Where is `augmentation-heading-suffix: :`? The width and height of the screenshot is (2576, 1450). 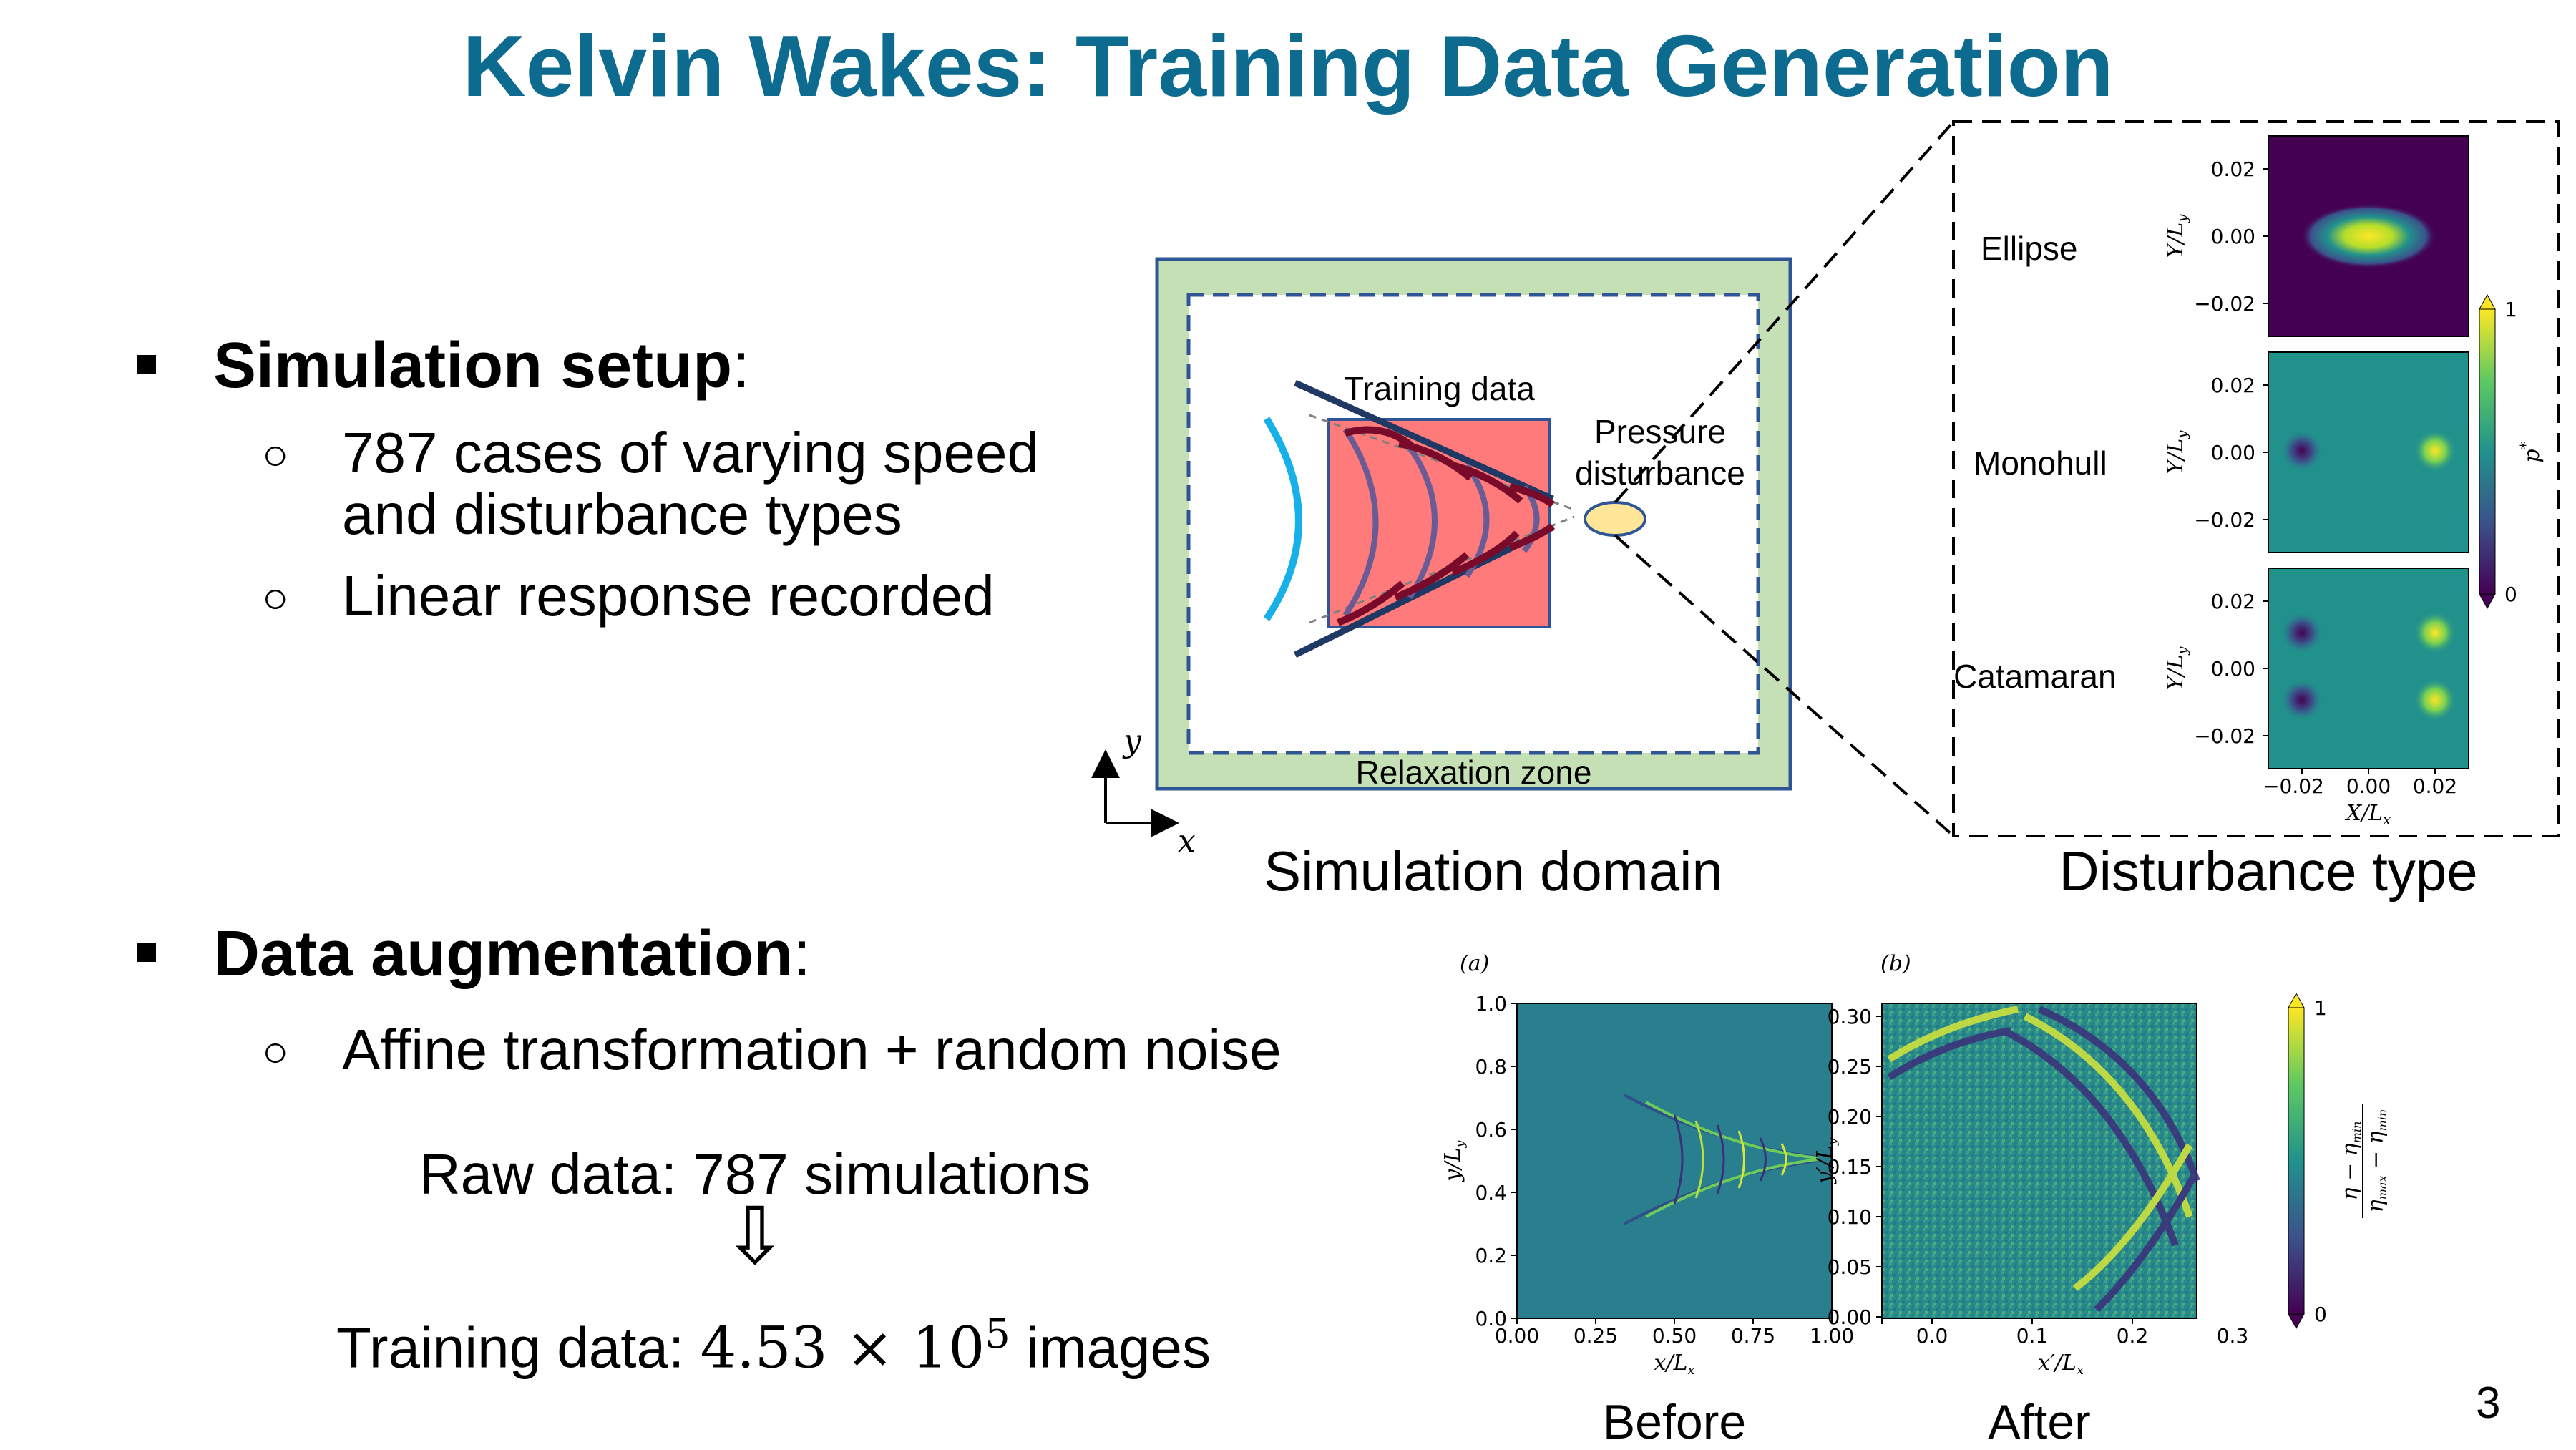 augmentation-heading-suffix: : is located at coordinates (802, 954).